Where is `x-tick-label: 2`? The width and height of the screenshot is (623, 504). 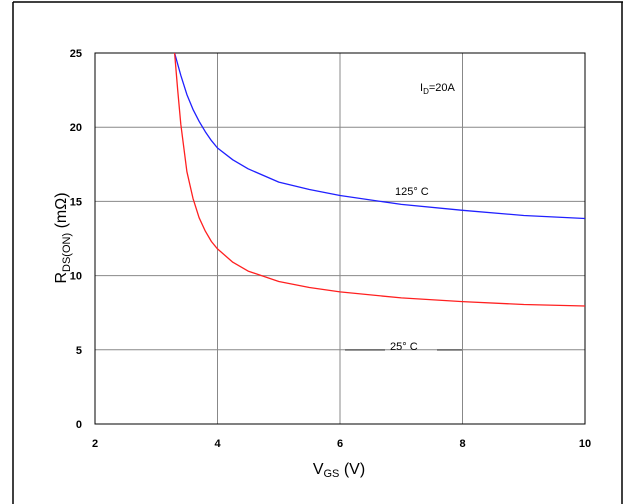
x-tick-label: 2 is located at coordinates (95, 444).